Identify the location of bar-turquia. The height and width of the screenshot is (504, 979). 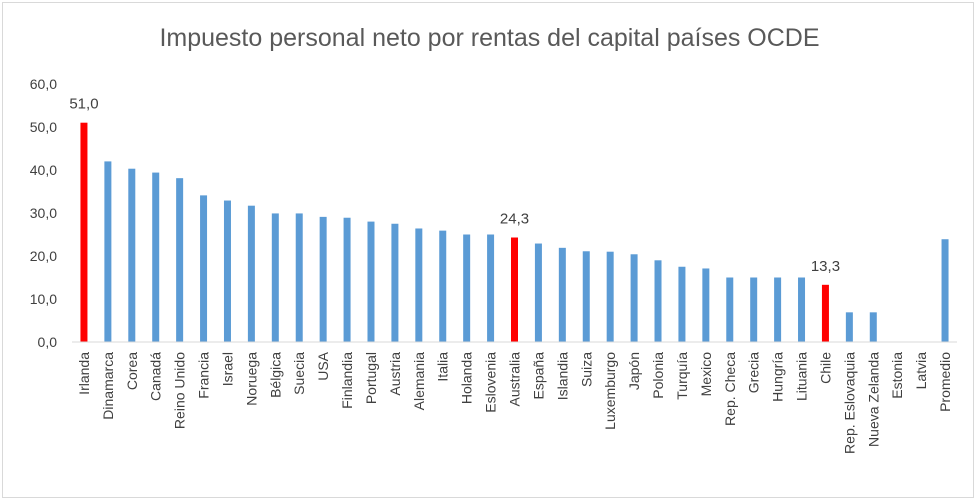
(682, 304).